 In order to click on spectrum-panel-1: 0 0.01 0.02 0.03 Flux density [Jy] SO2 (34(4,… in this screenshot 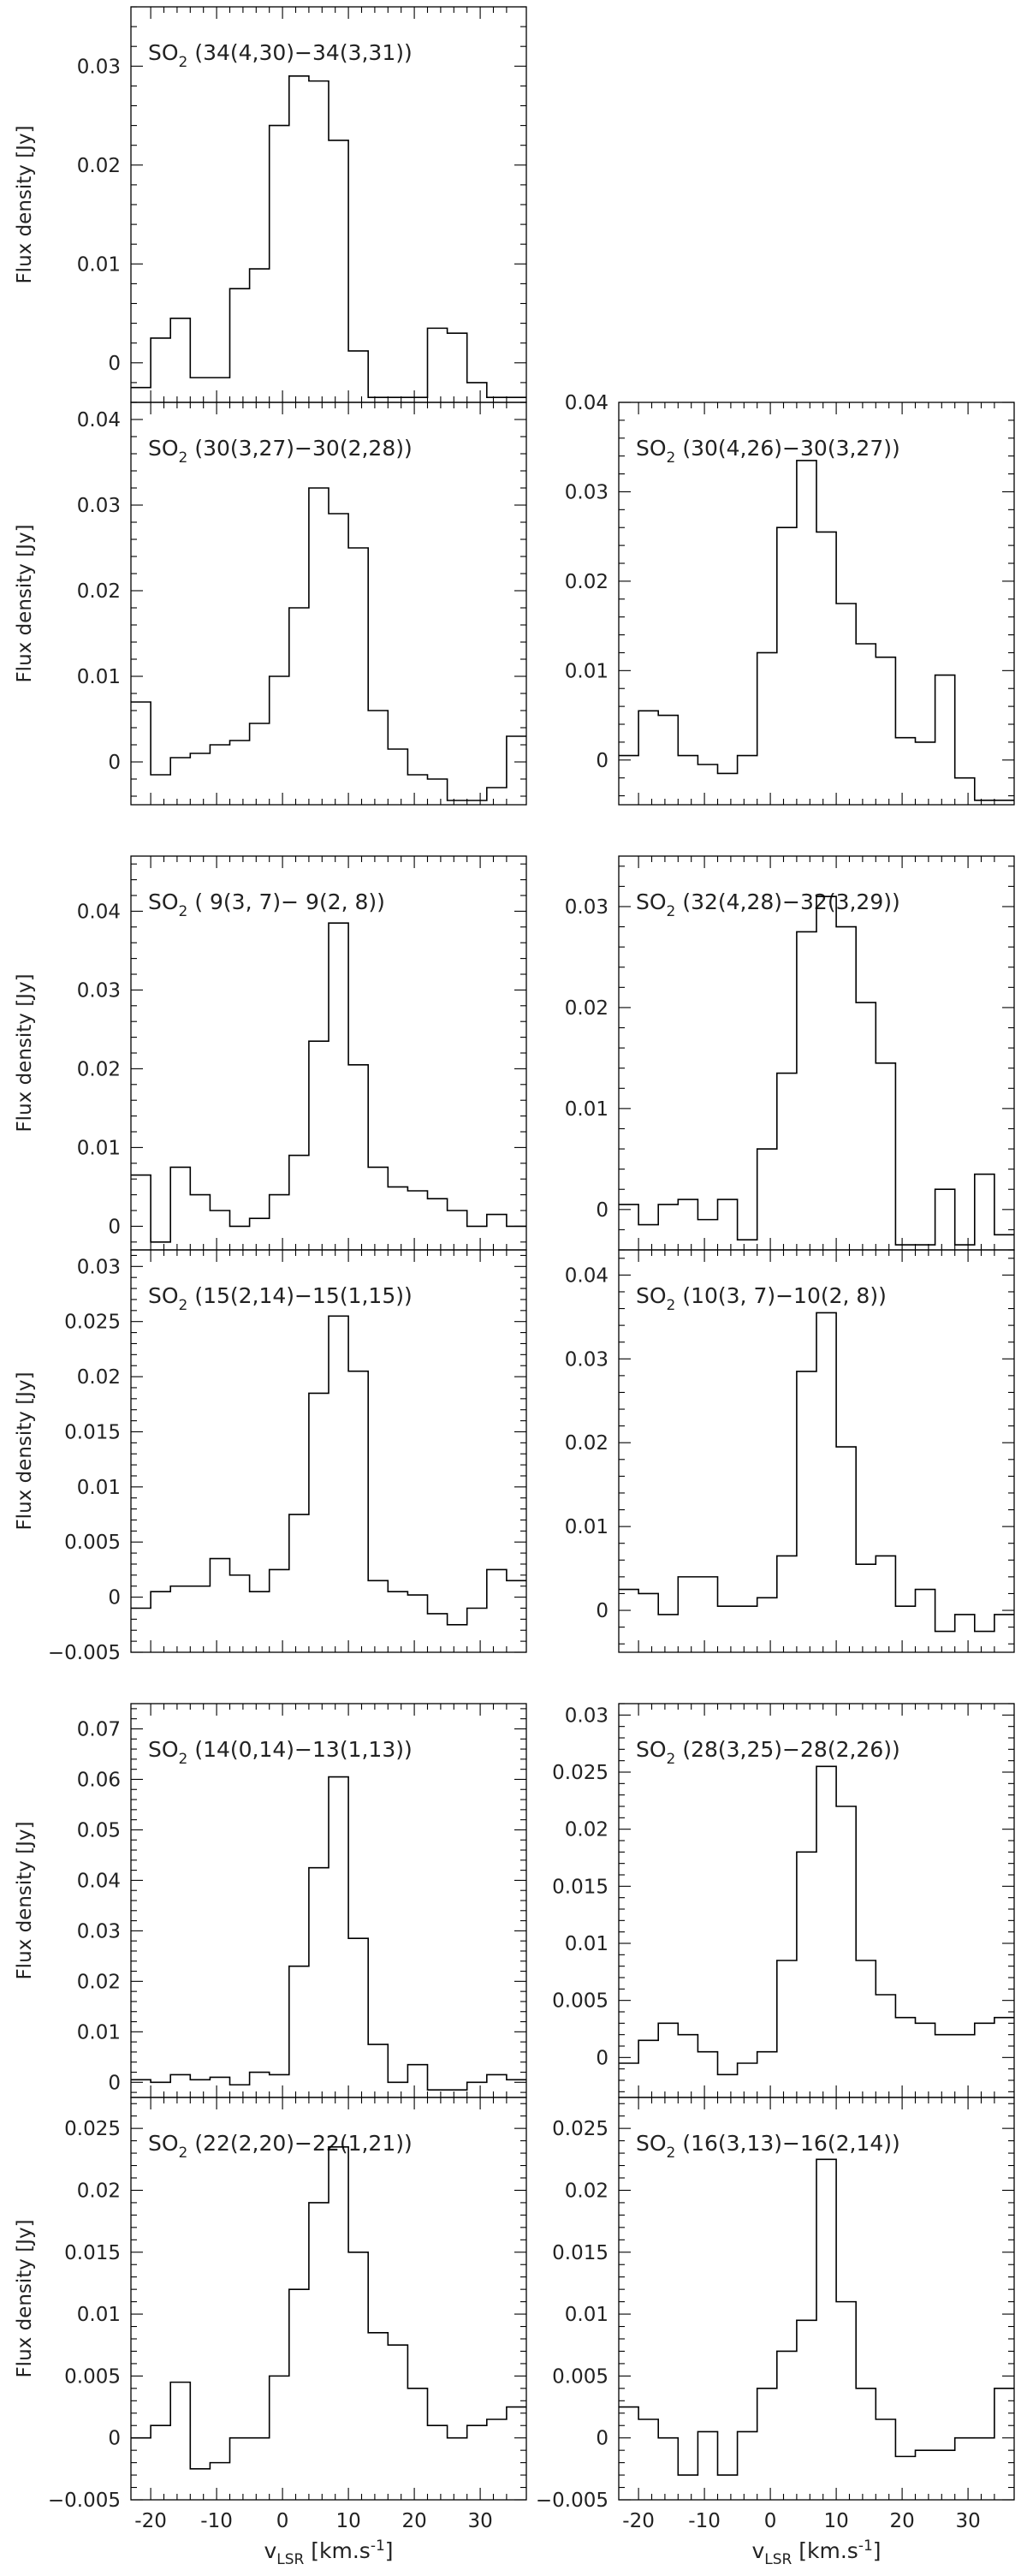, I will do `click(270, 204)`.